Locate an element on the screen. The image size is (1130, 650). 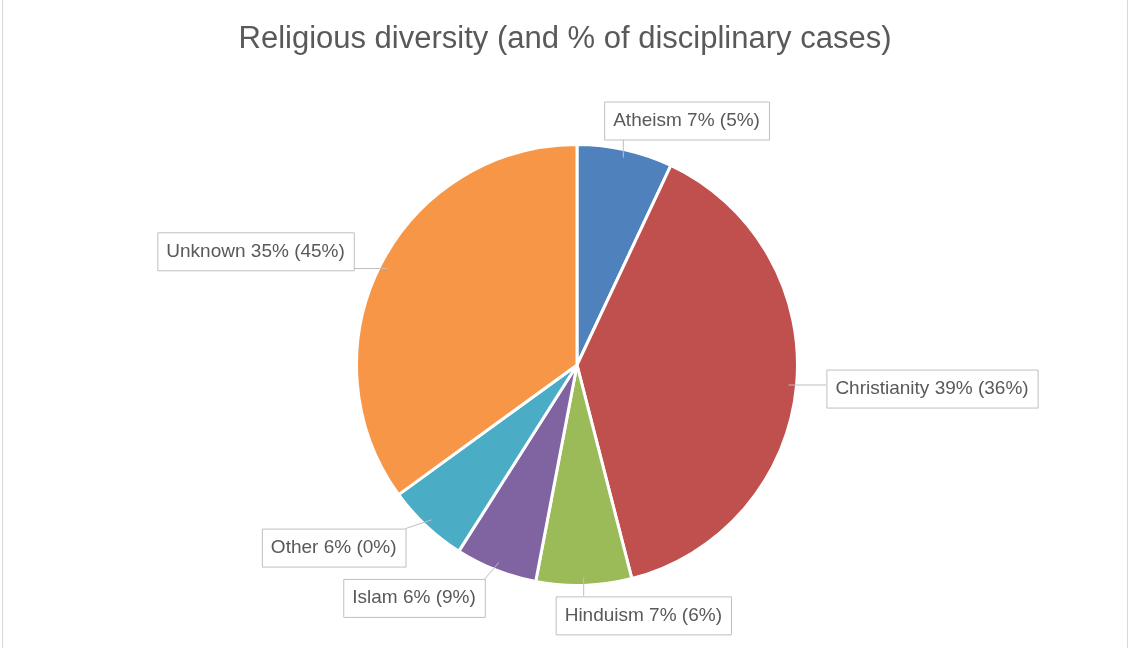
slice-label: Christianity 39% (36%) is located at coordinates (932, 387).